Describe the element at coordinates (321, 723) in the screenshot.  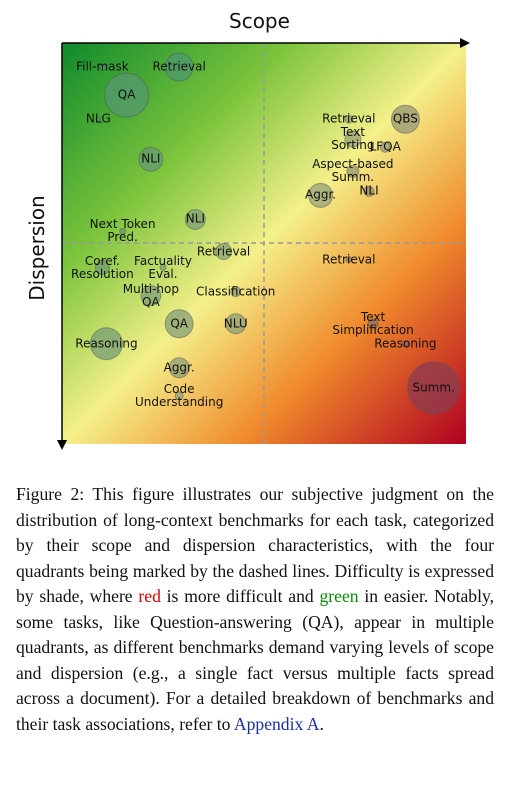
I see `caption-text-4: .` at that location.